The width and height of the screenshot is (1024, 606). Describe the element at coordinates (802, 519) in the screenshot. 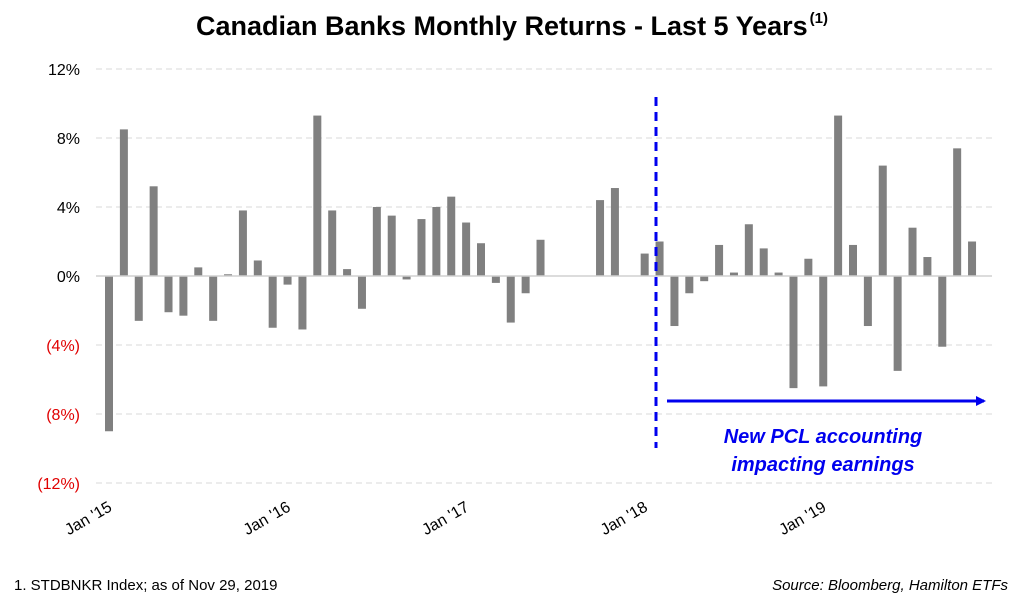

I see `x-tick-label: Jan '19` at that location.